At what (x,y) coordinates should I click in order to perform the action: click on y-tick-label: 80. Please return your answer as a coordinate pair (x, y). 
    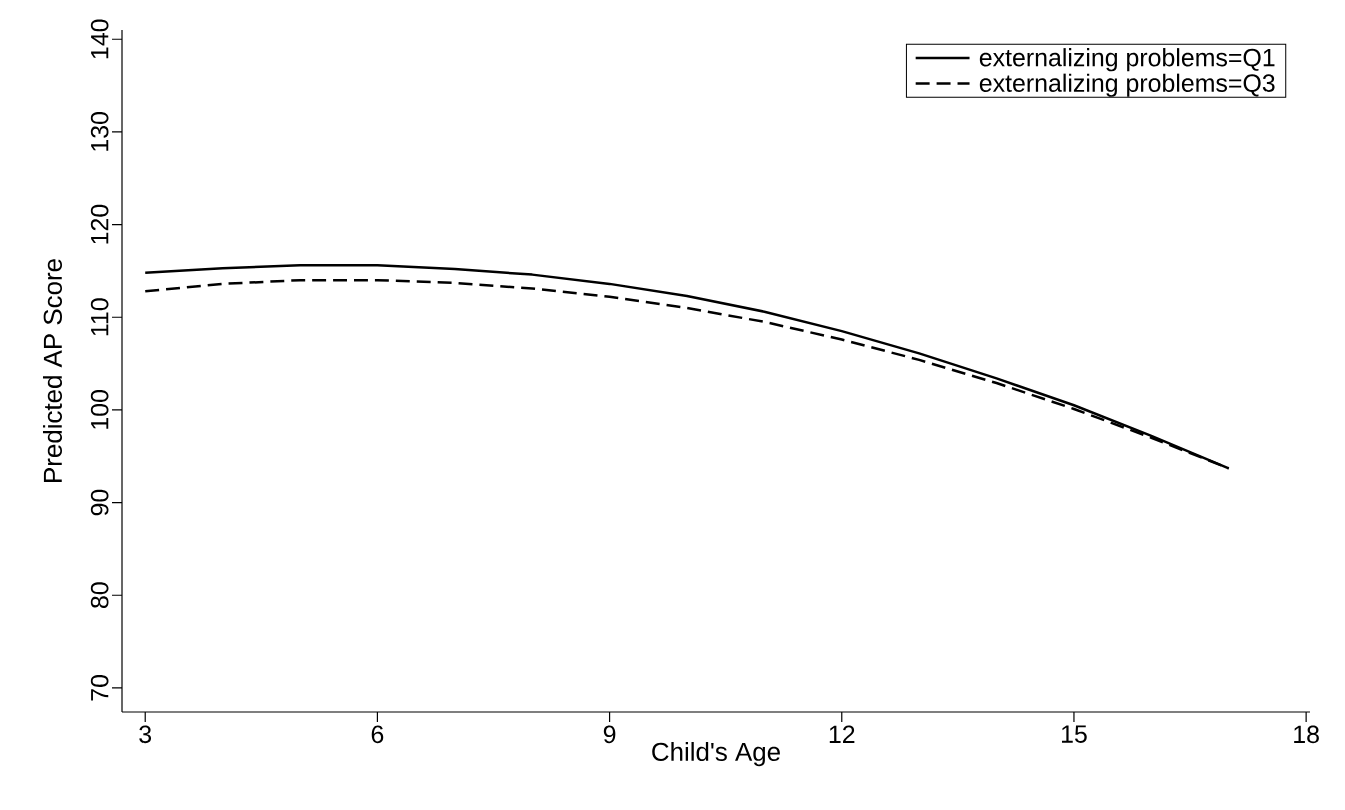
    Looking at the image, I should click on (99, 595).